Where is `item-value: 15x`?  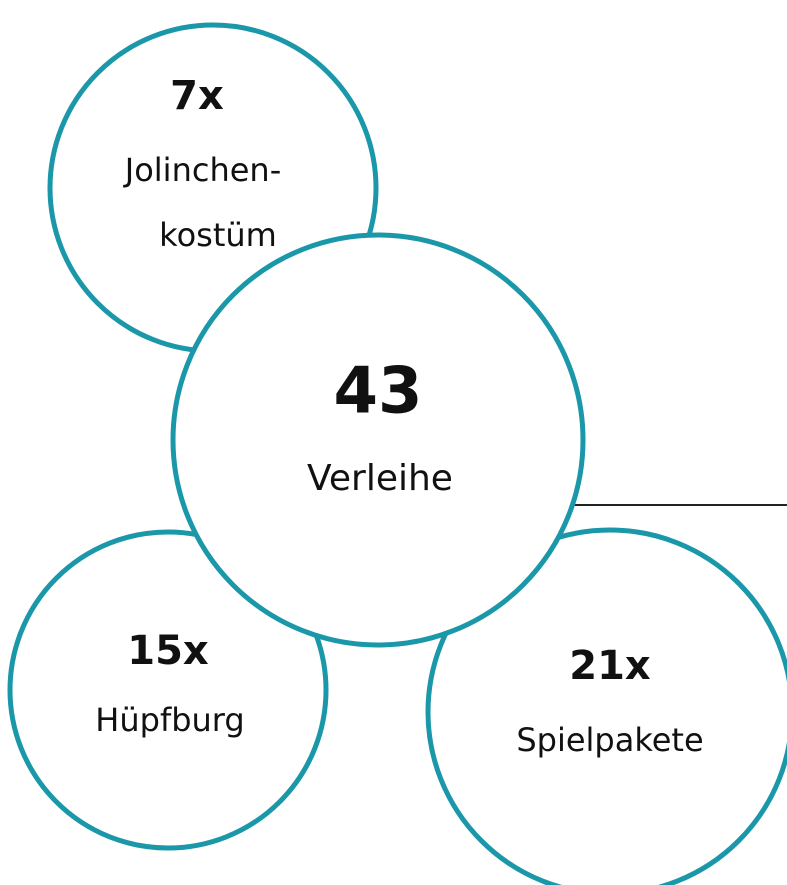
item-value: 15x is located at coordinates (168, 651).